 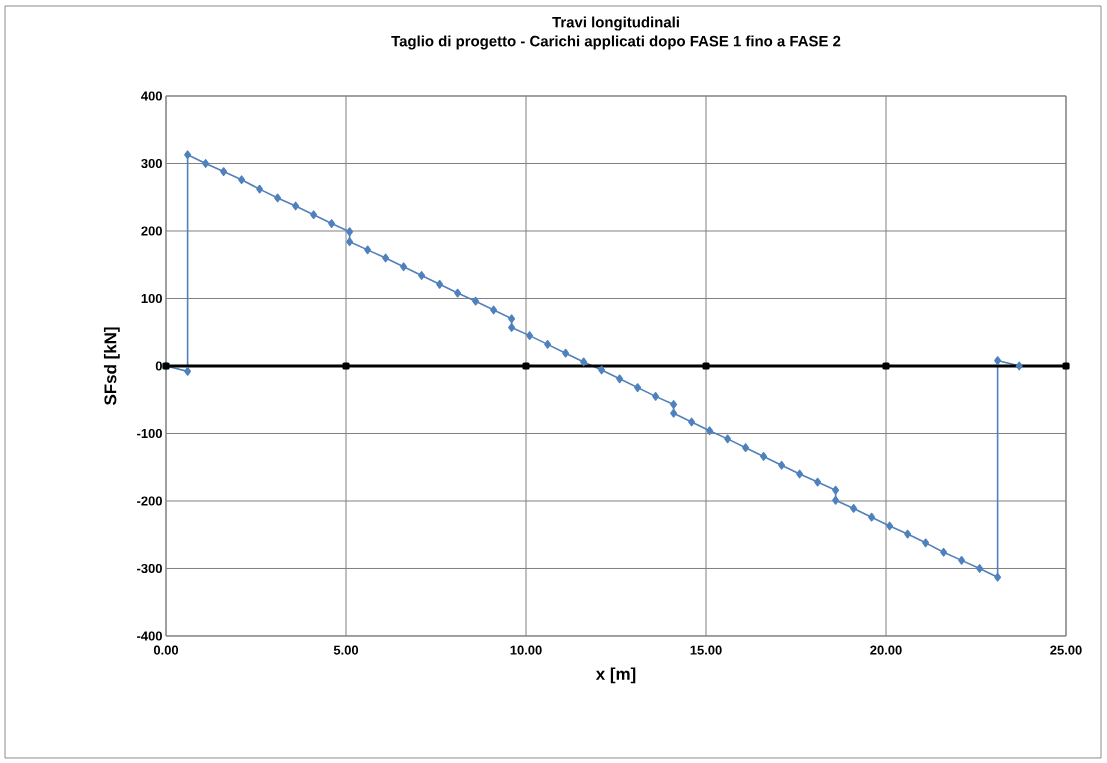 What do you see at coordinates (346, 650) in the screenshot?
I see `x-tick-label: 5.00` at bounding box center [346, 650].